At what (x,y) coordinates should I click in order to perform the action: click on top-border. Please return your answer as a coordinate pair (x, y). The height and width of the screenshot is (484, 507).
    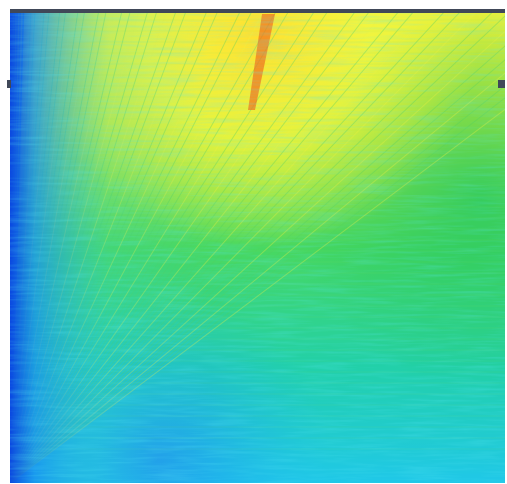
    Looking at the image, I should click on (257, 11).